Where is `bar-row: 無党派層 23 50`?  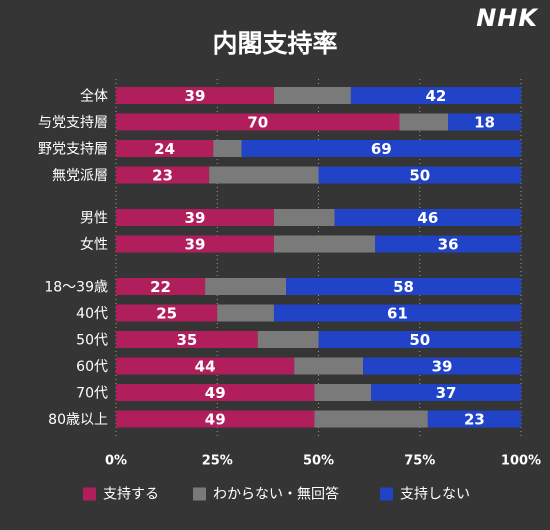 bar-row: 無党派層 23 50 is located at coordinates (286, 175).